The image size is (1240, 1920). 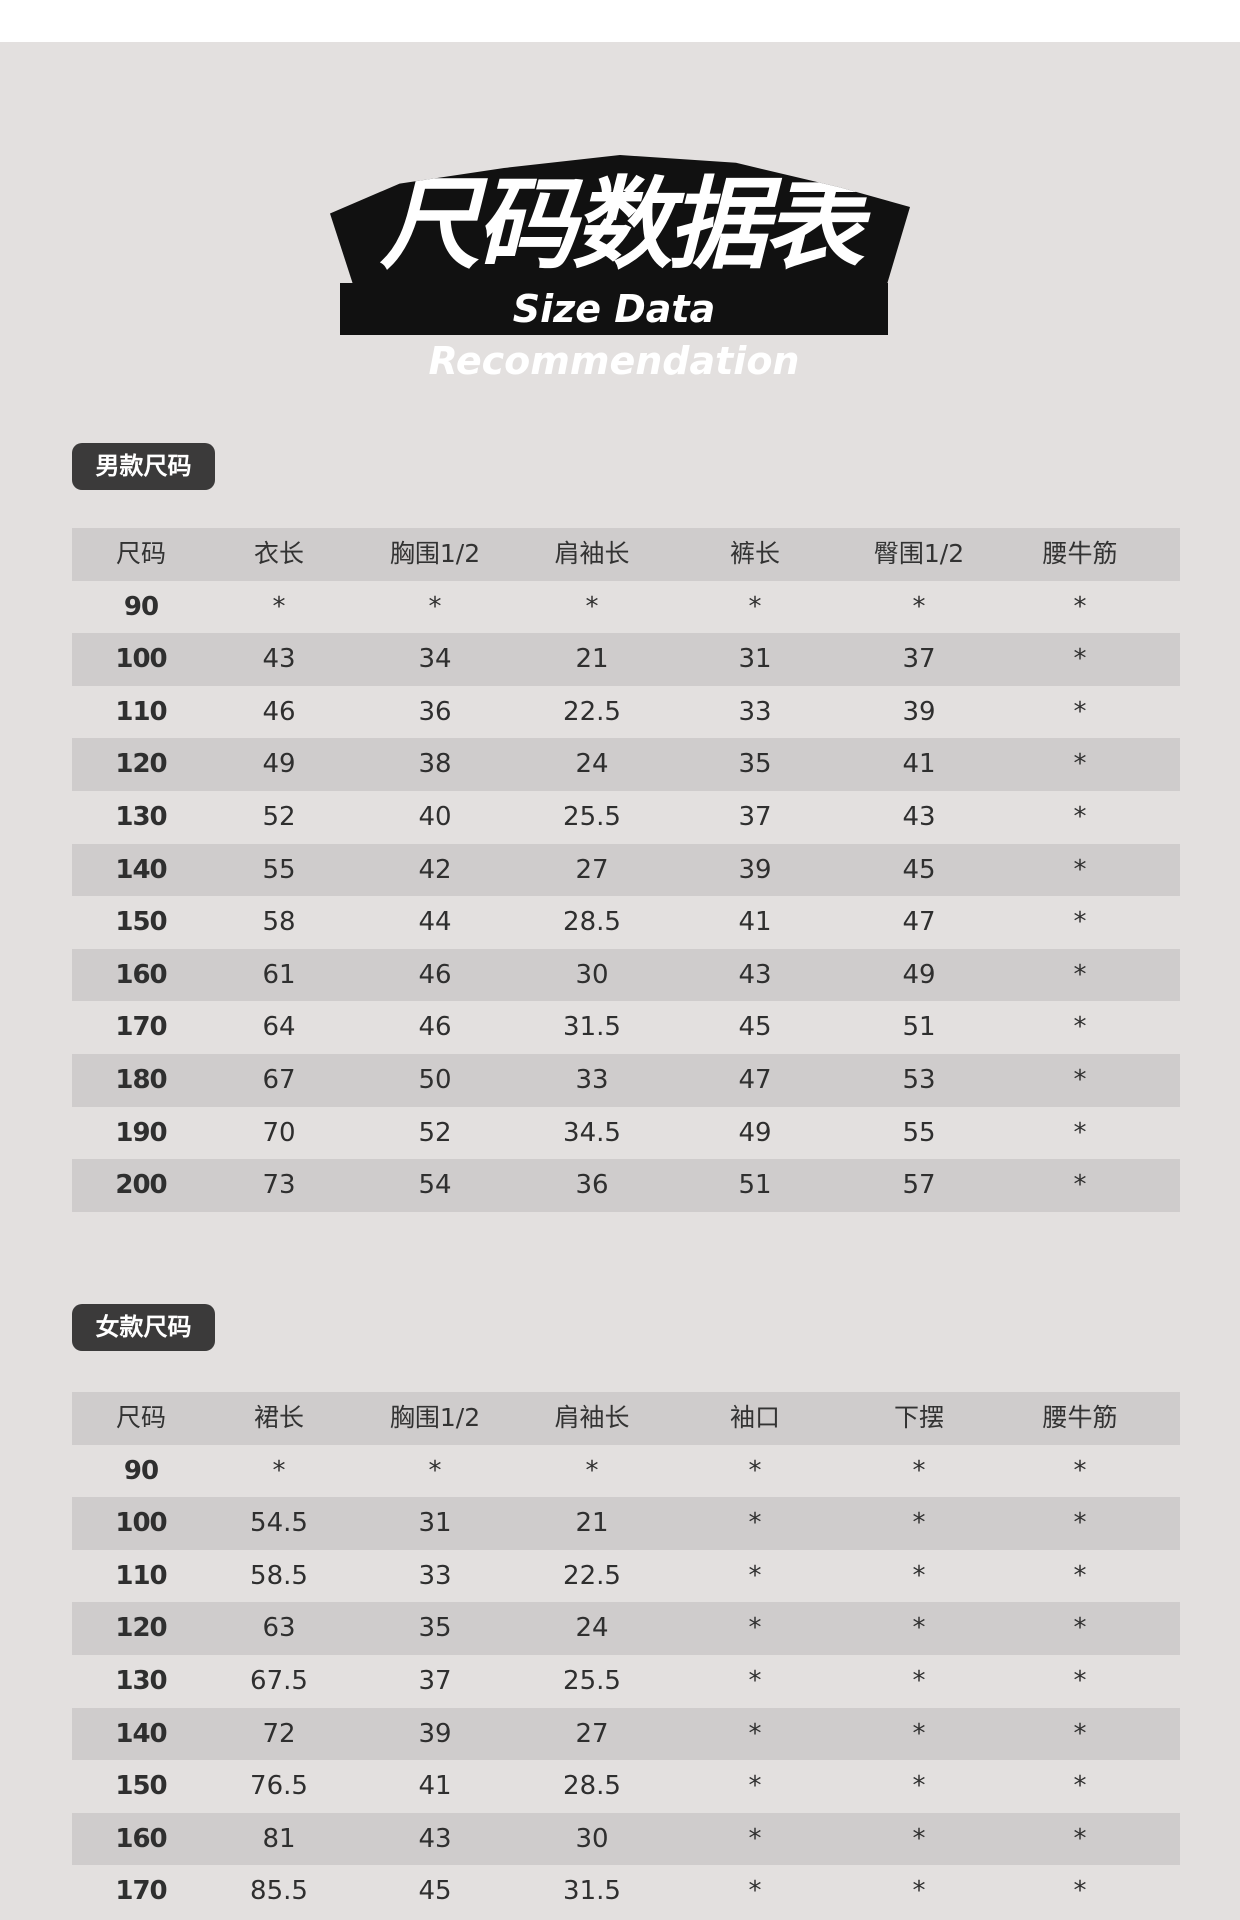 What do you see at coordinates (592, 1027) in the screenshot?
I see `table-cell: 31.5` at bounding box center [592, 1027].